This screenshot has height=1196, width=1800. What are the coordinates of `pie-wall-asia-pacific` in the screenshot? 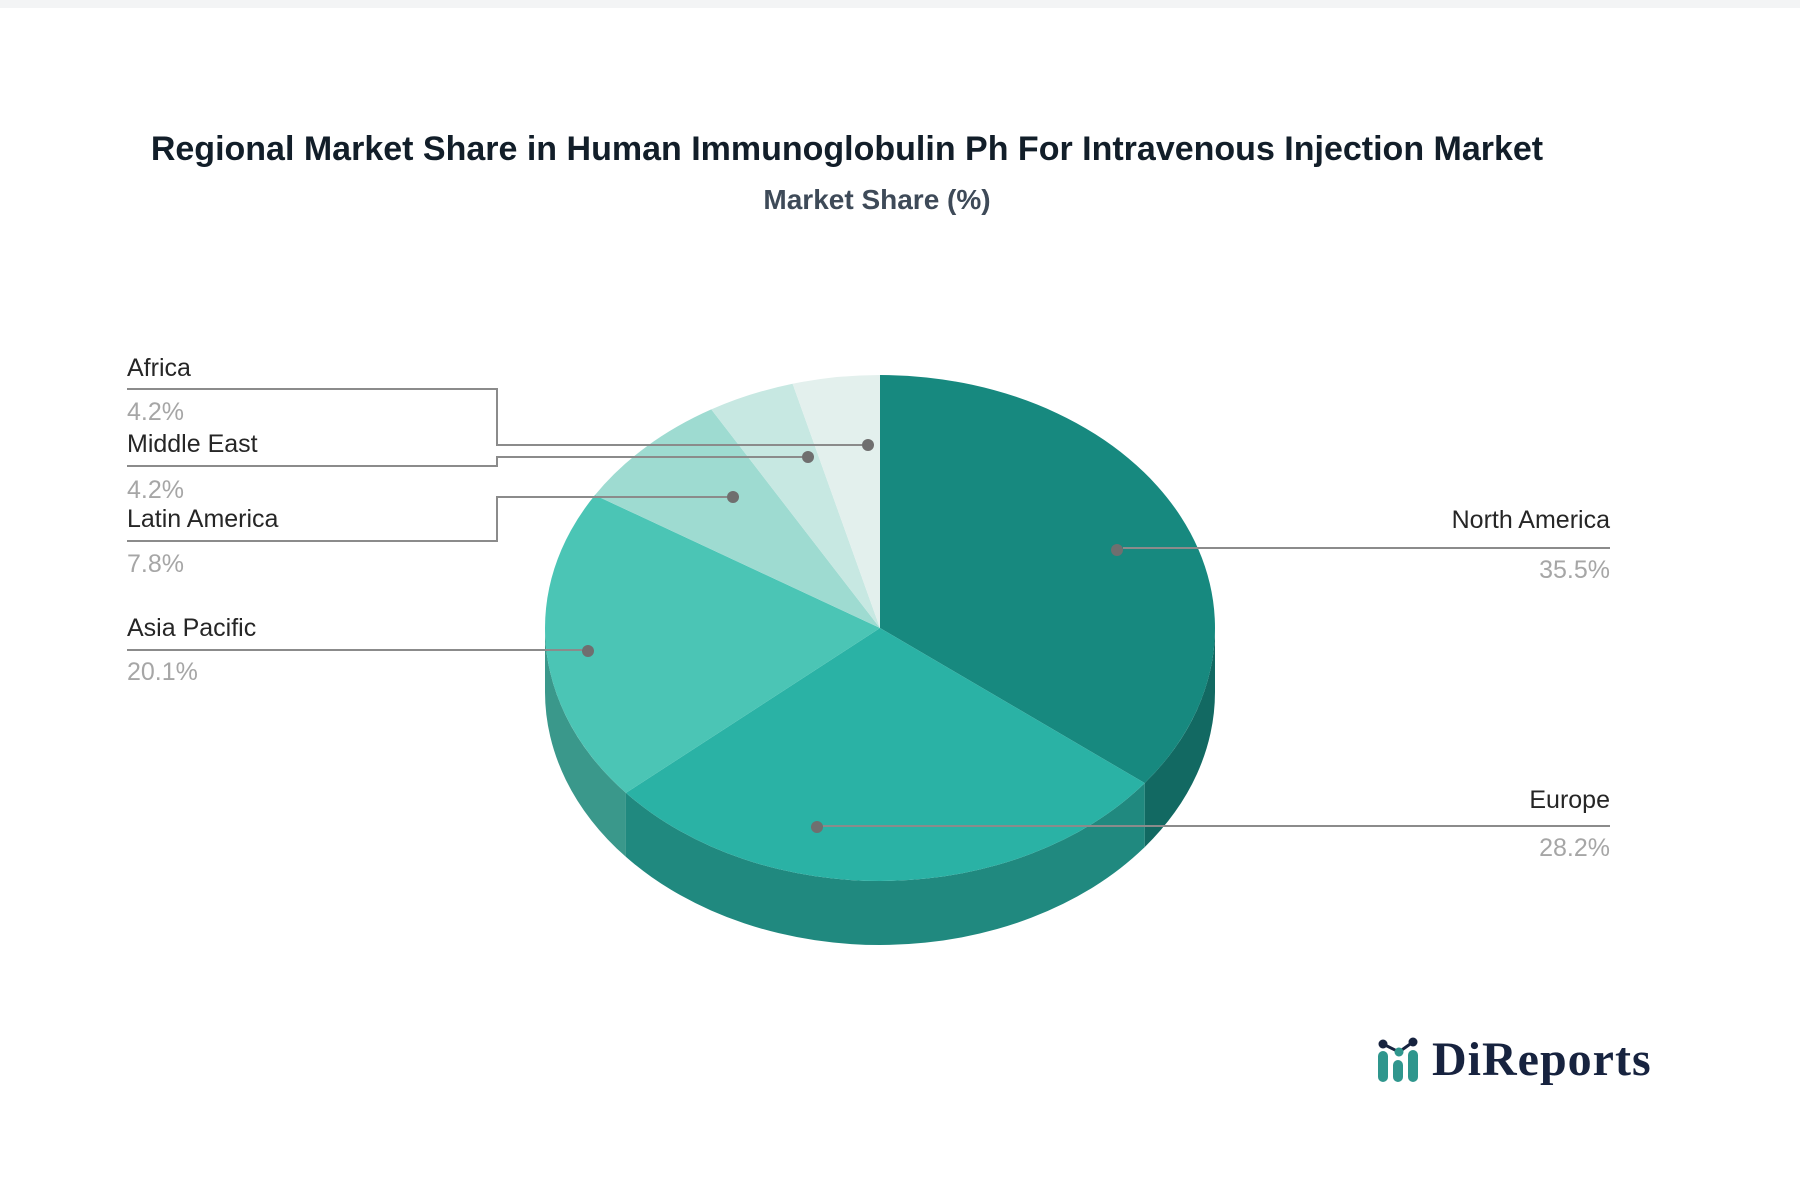 It's located at (585, 742).